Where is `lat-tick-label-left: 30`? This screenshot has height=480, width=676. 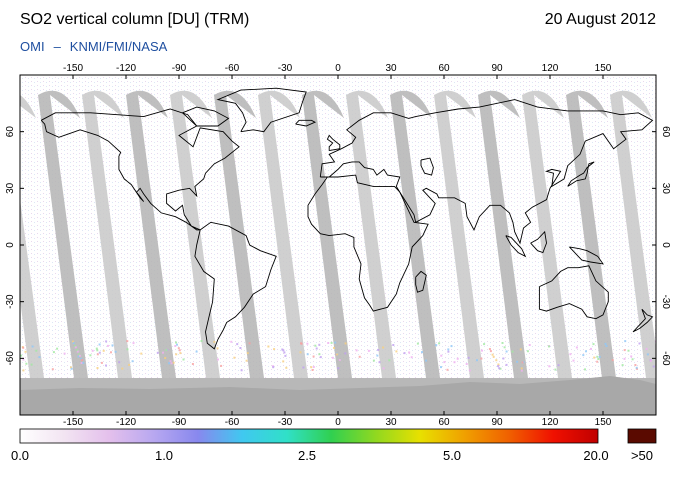 lat-tick-label-left: 30 is located at coordinates (10, 188).